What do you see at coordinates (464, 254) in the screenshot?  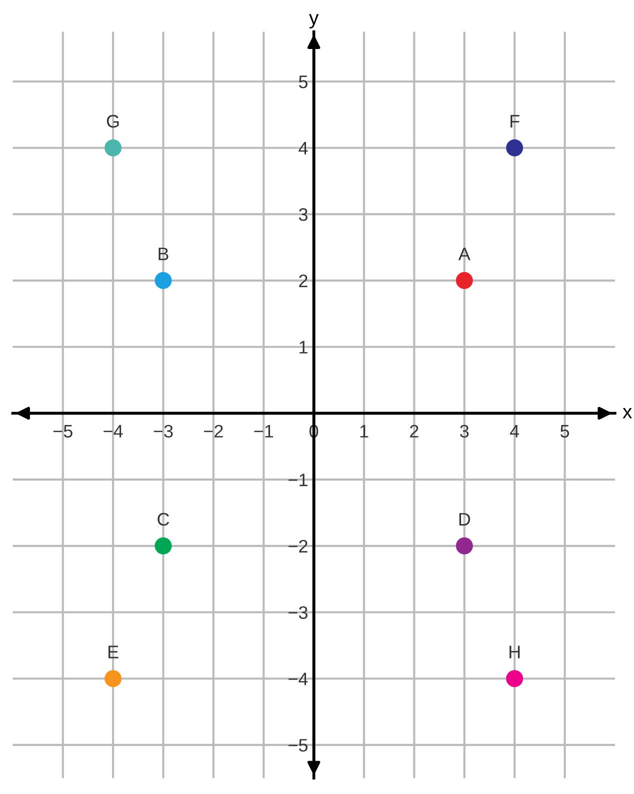 I see `annotation: A` at bounding box center [464, 254].